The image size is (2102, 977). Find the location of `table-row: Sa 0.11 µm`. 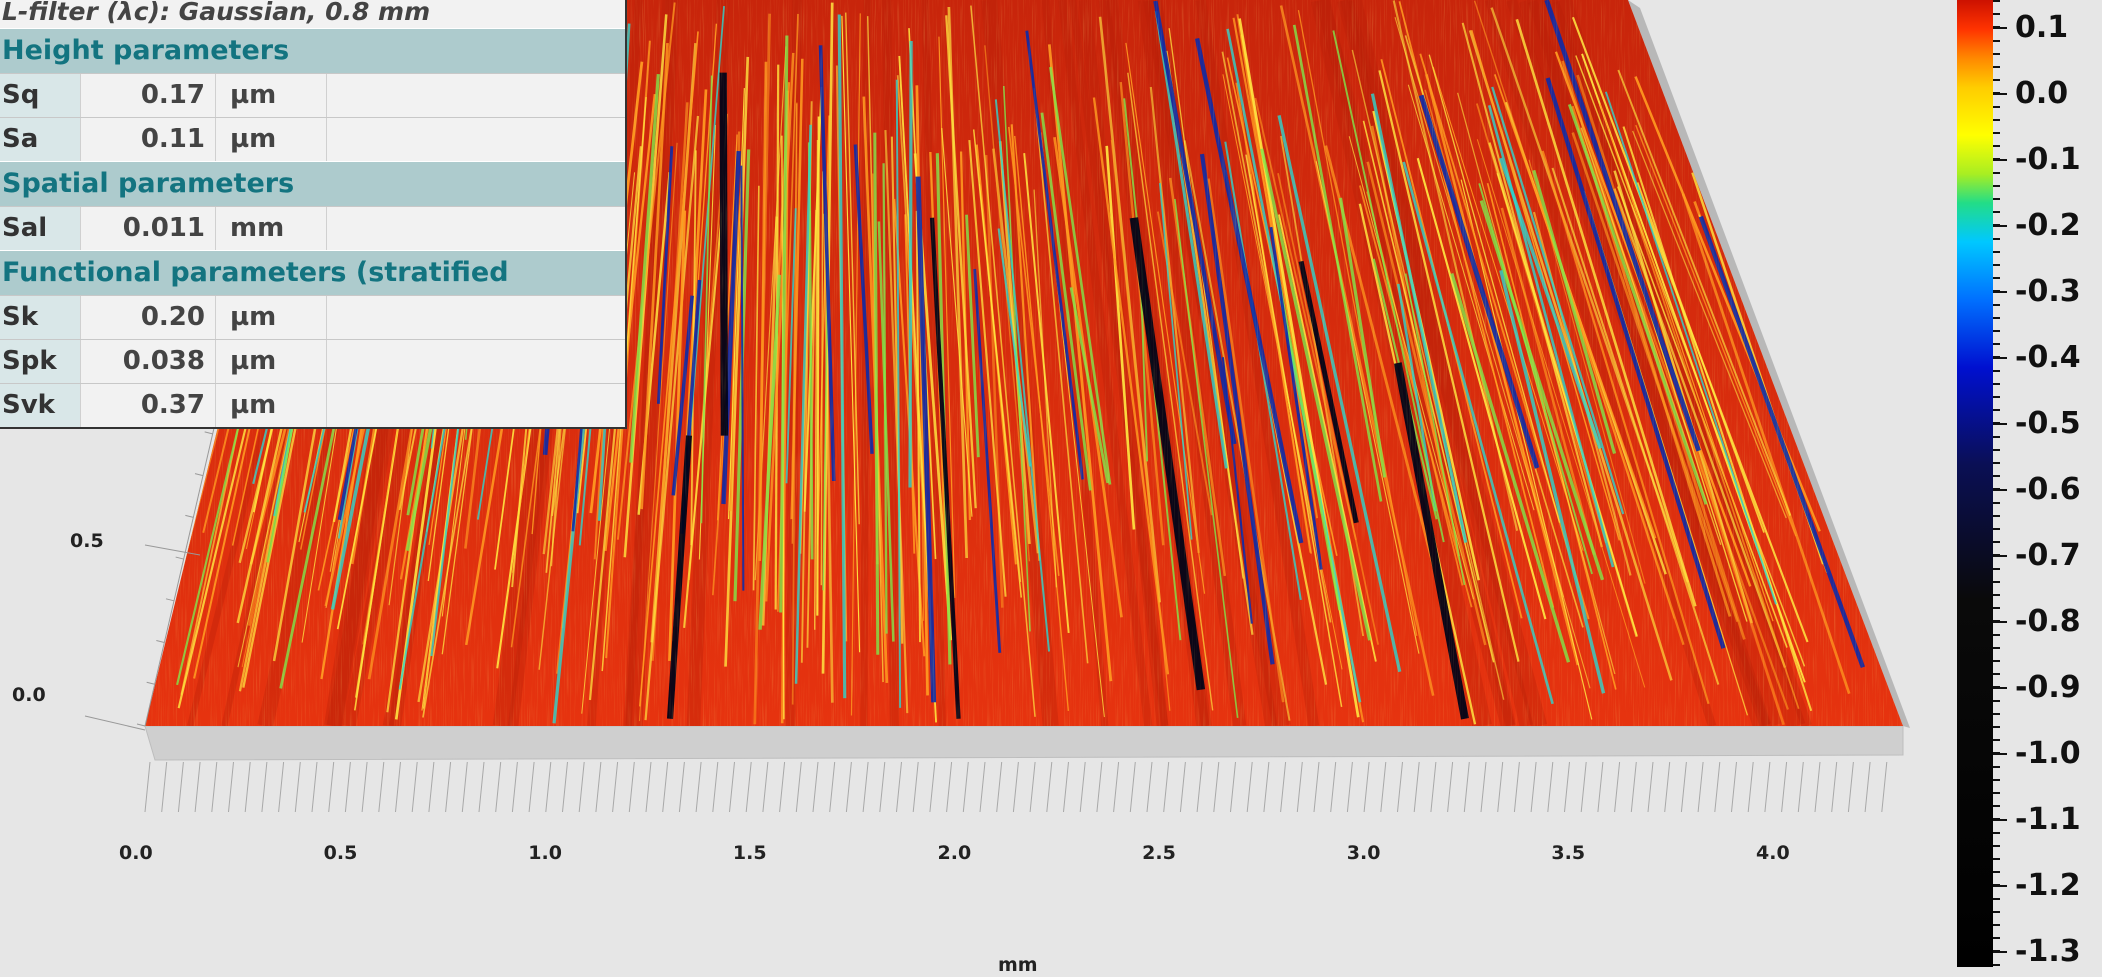

table-row: Sa 0.11 µm is located at coordinates (312, 139).